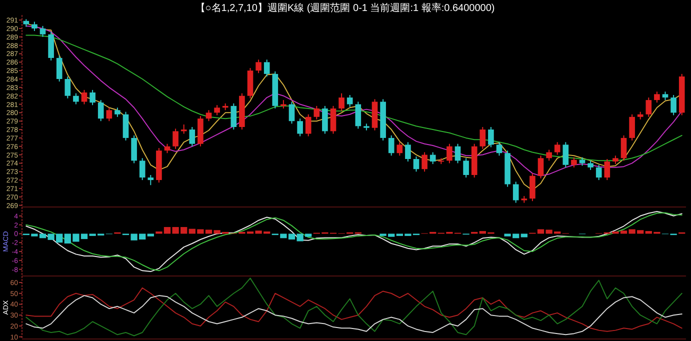  I want to click on chart-title: 【○名1,2,7,10】週圍K線 (週圍范圍 0-1 当前週圍:1 報率:0.6400000), so click(345, 8).